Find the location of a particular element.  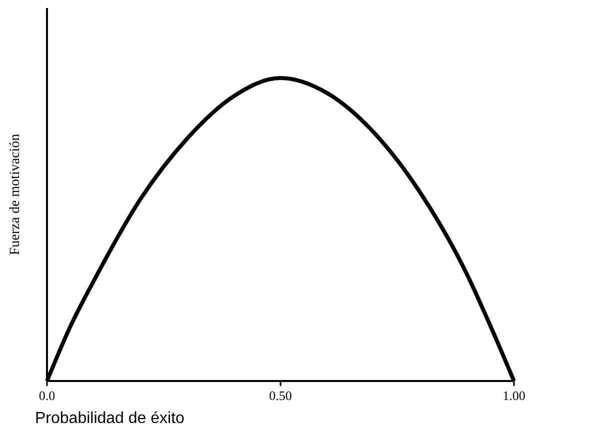

x-tick-label: 0.0 is located at coordinates (47, 395).